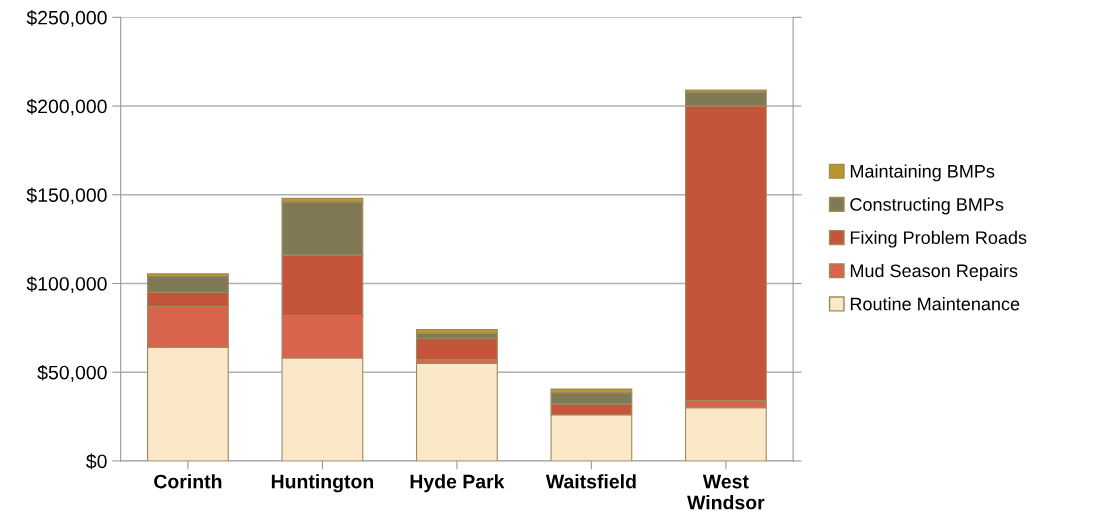 This screenshot has height=525, width=1097. I want to click on legend-label: Fixing Problem Roads, so click(938, 239).